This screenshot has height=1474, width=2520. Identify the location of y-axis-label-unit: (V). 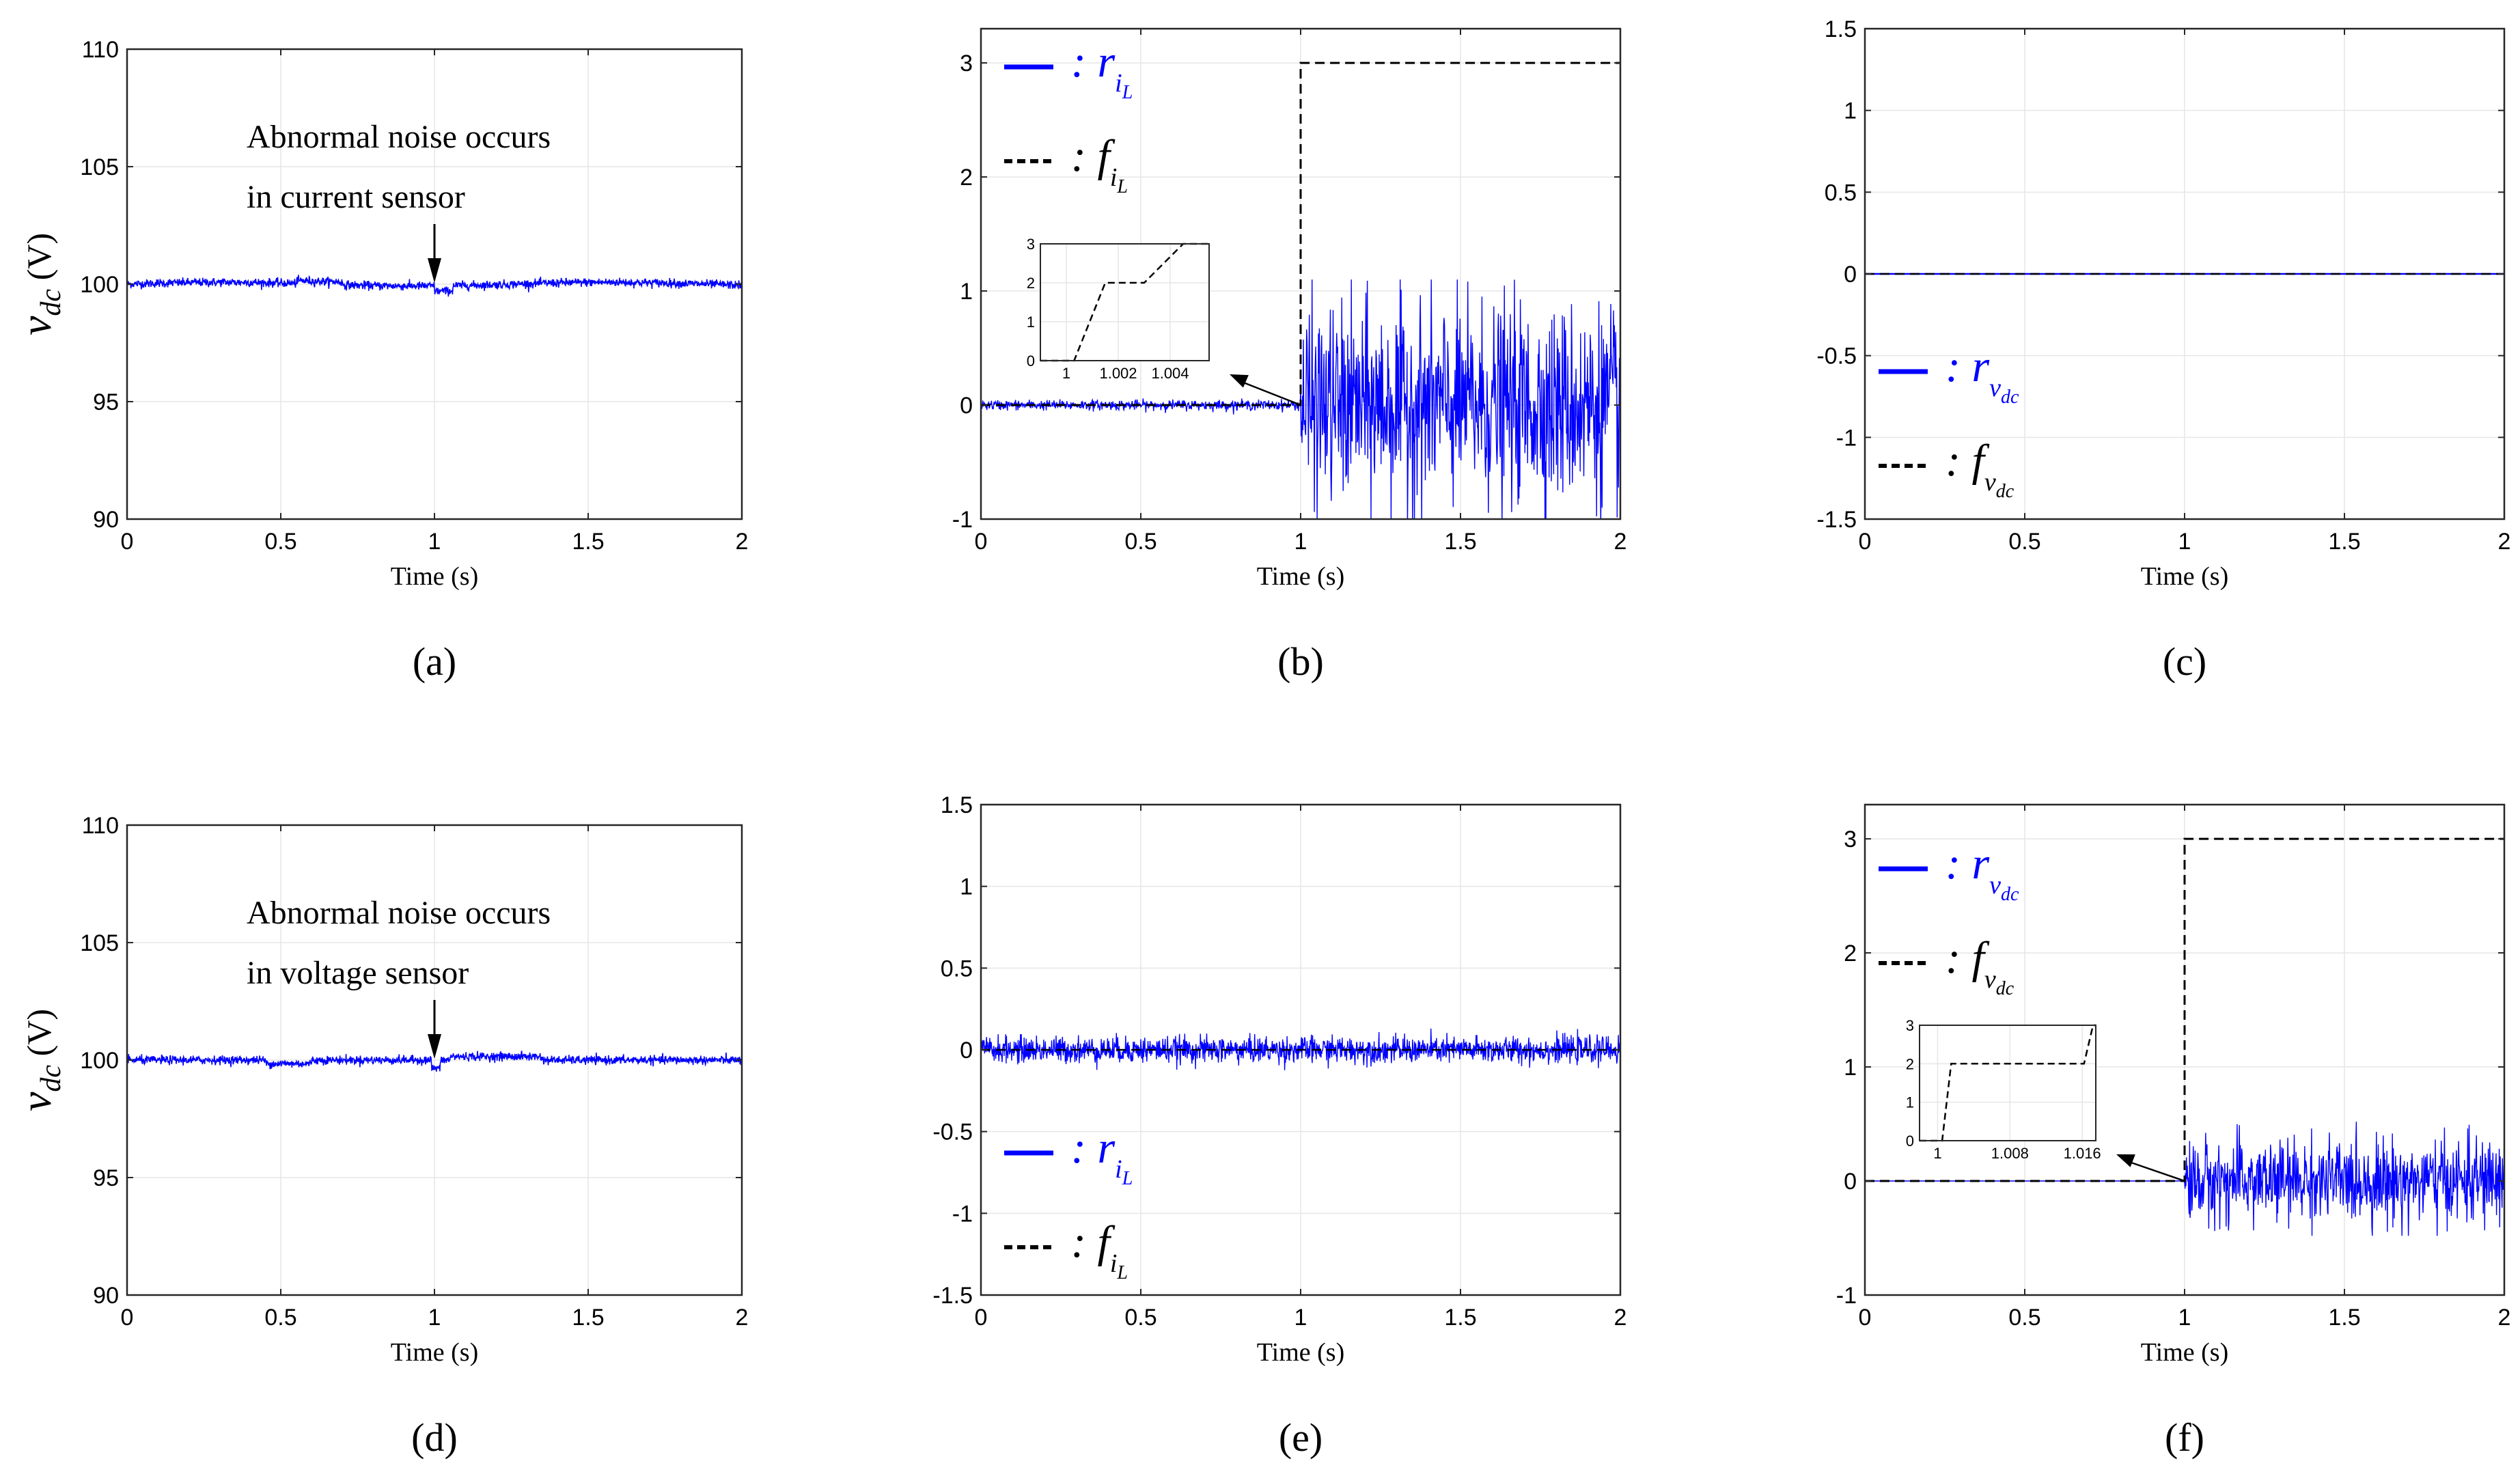
(39, 261).